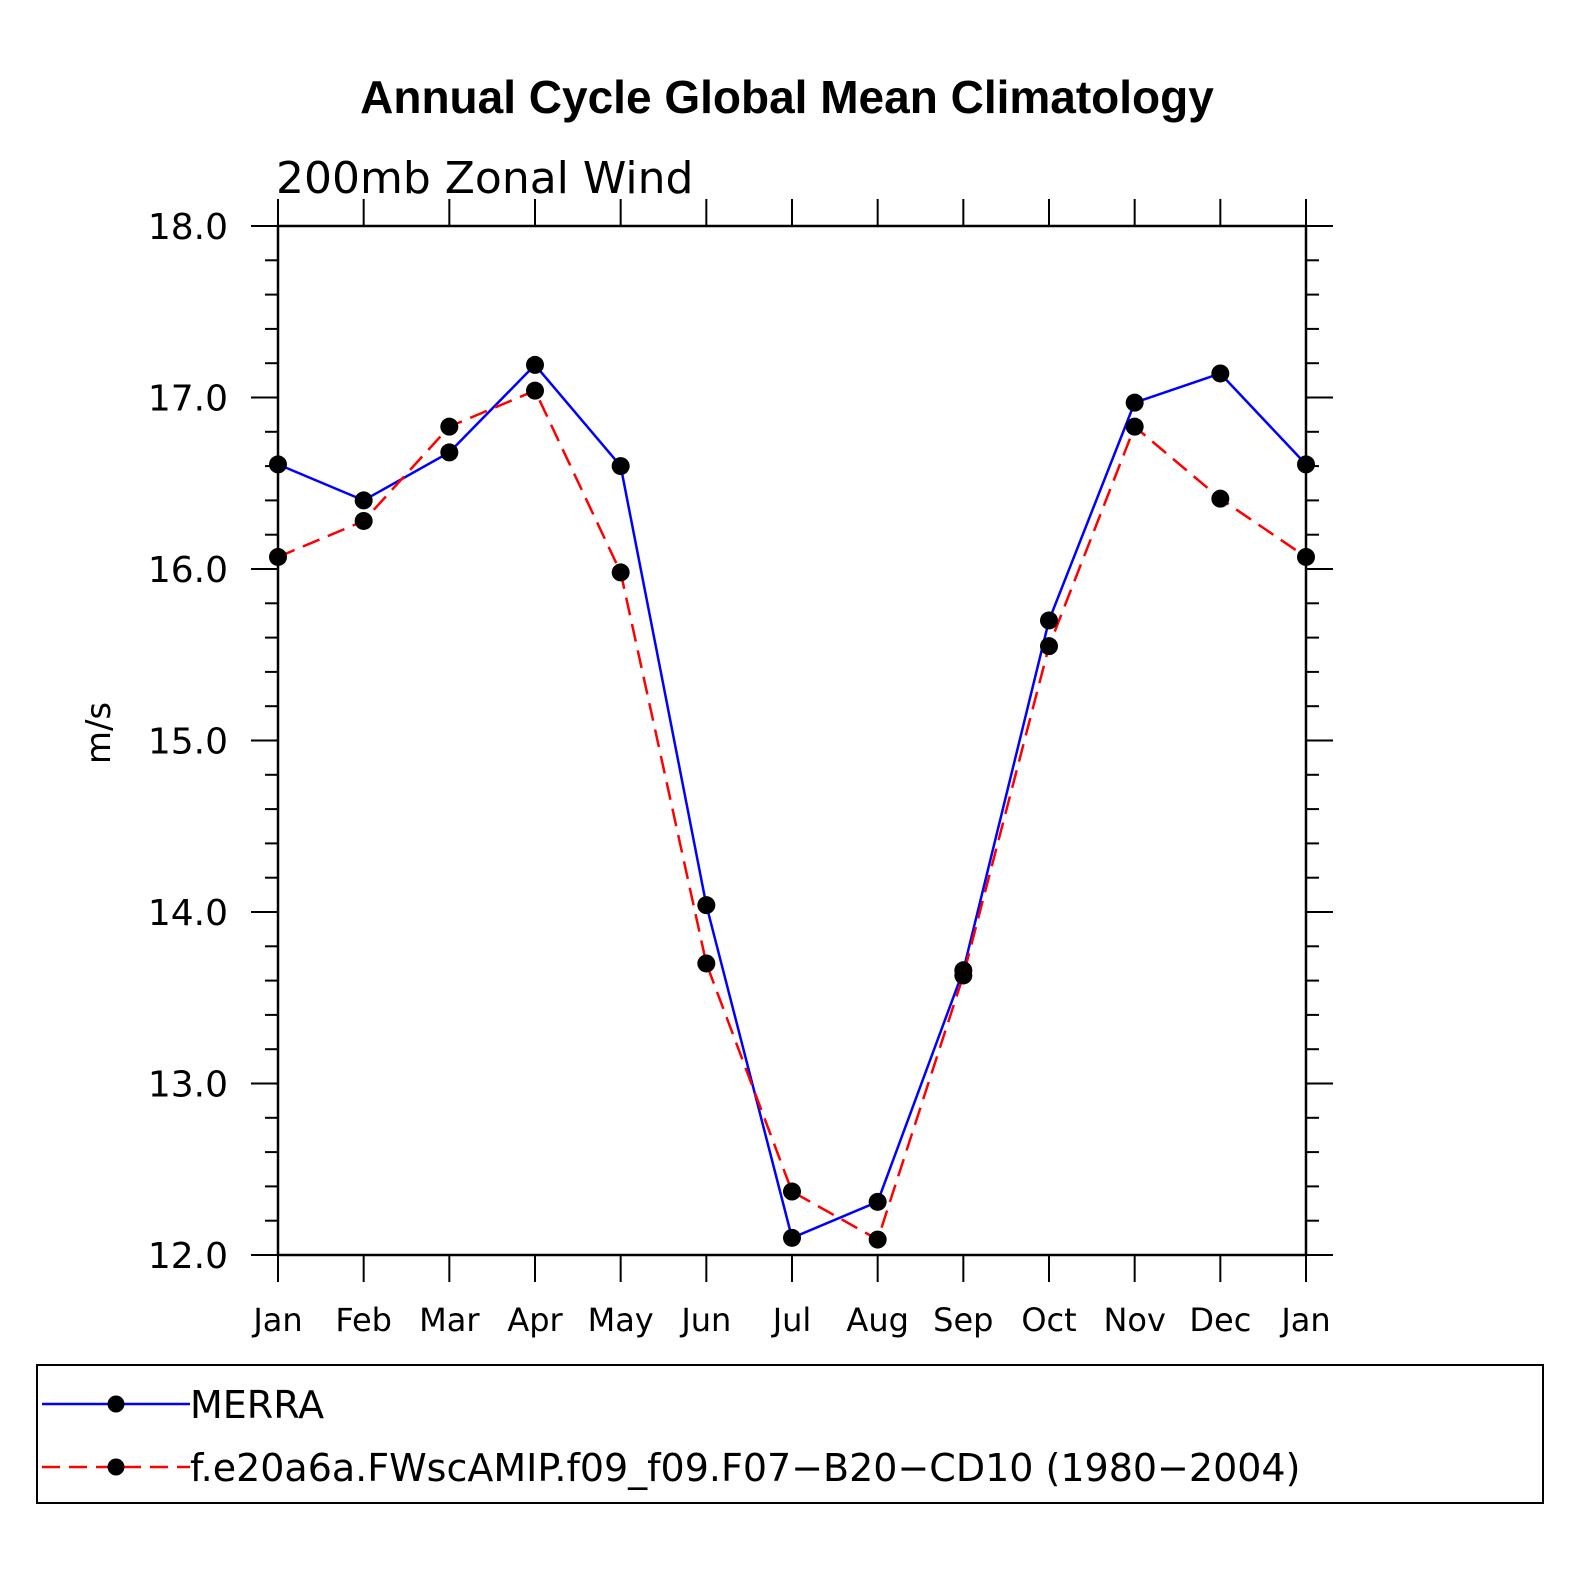 This screenshot has width=1574, height=1574. I want to click on x-tick-label: May, so click(621, 1320).